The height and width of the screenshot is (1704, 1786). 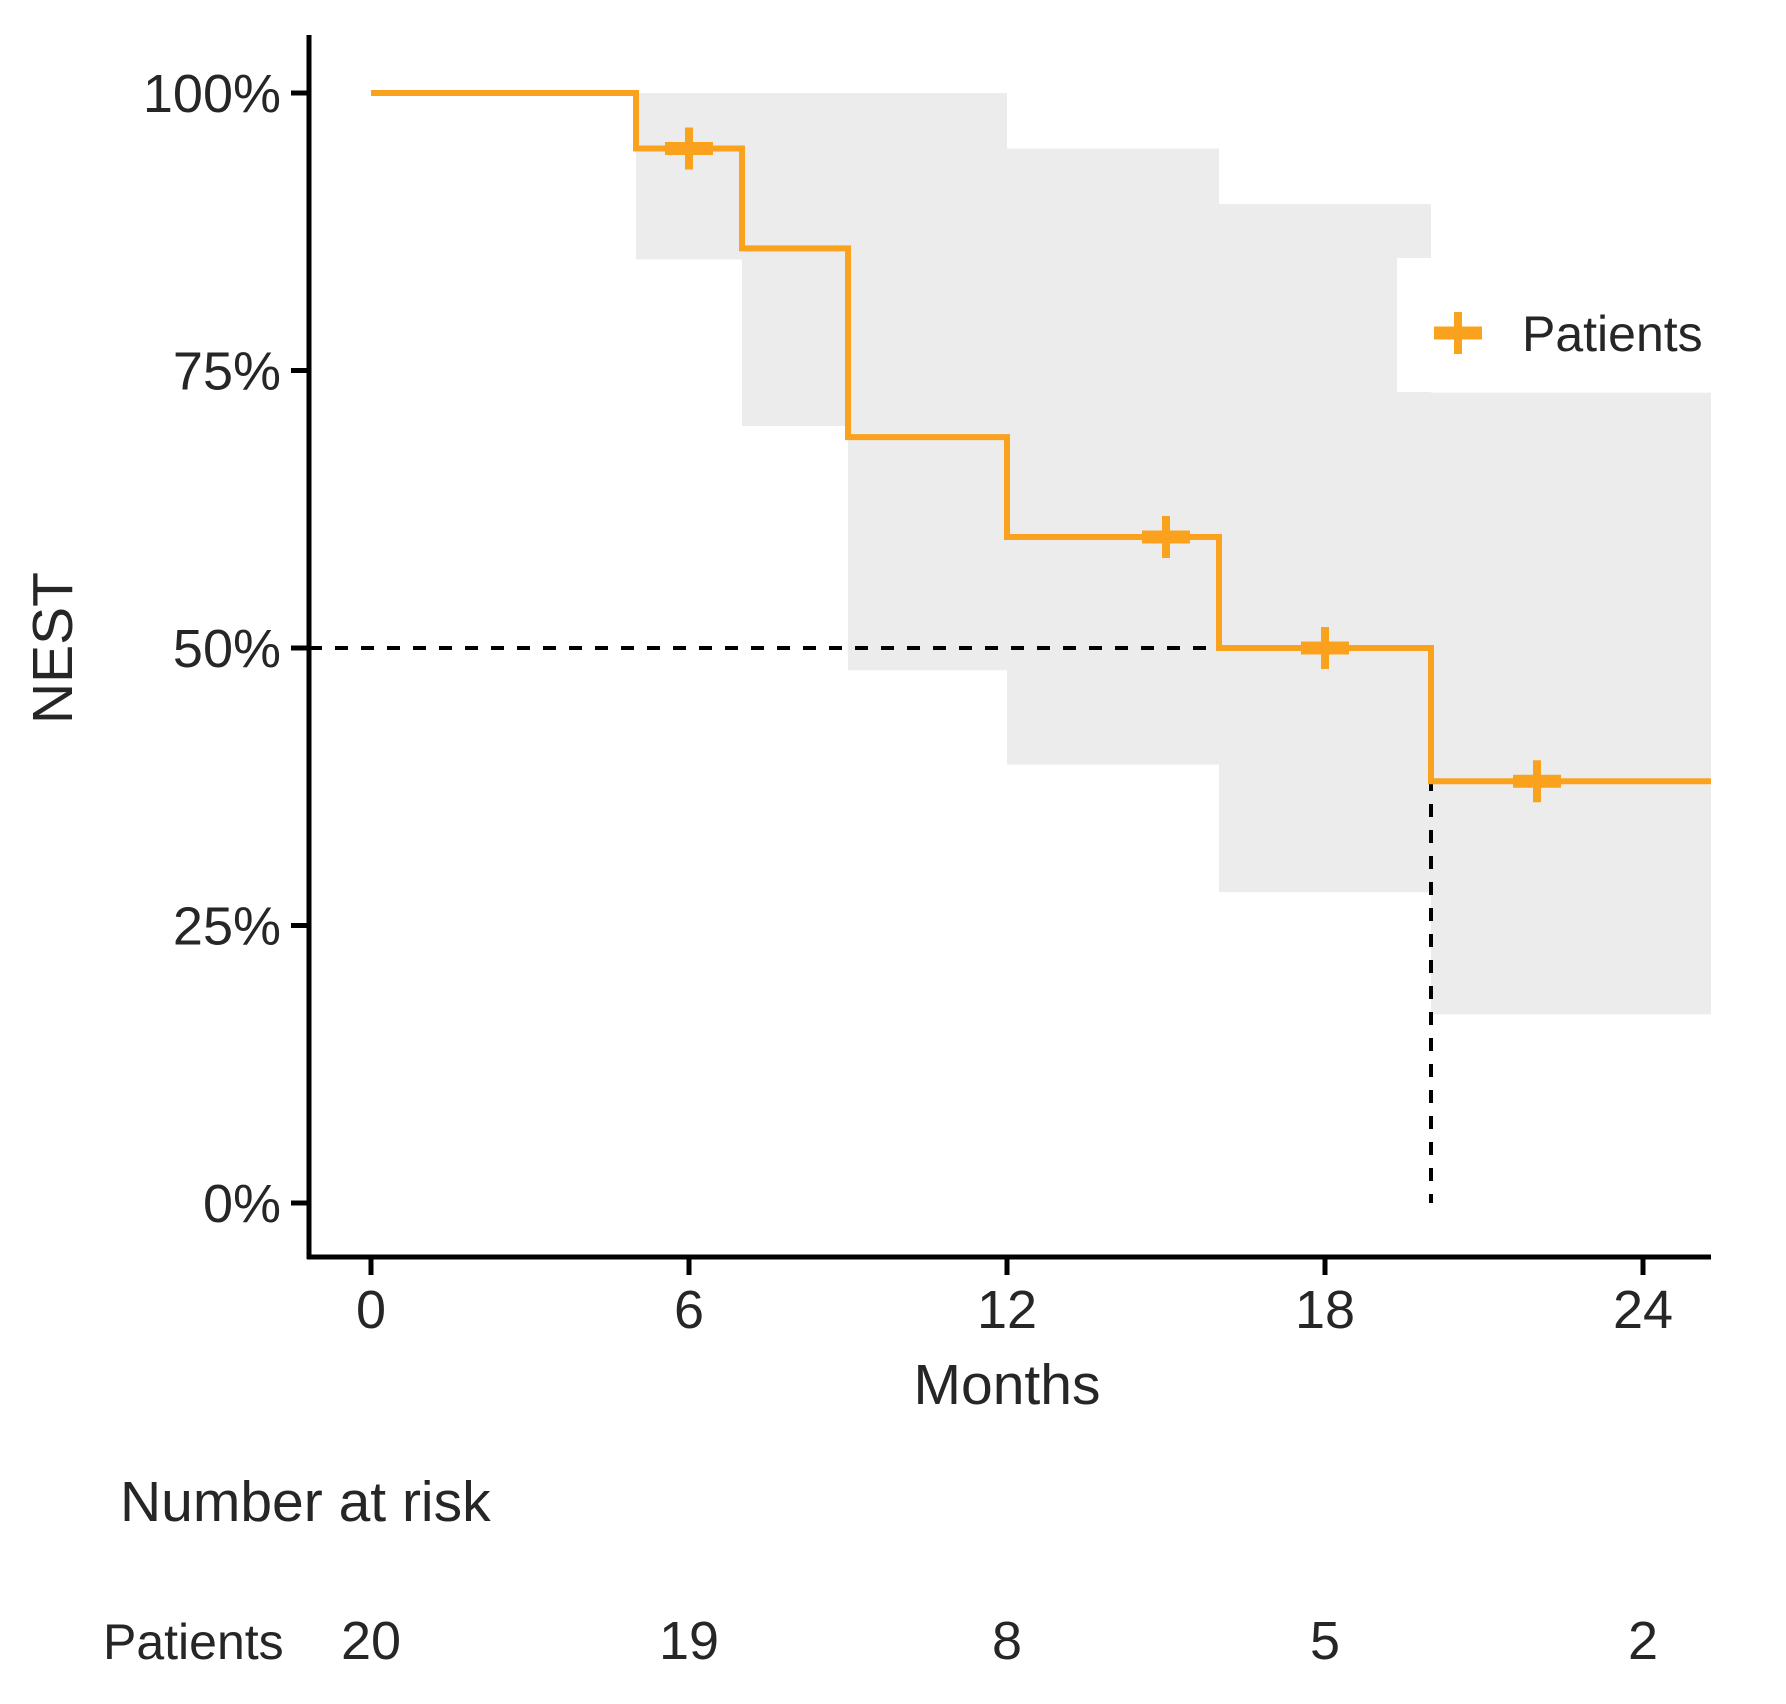 I want to click on y-tick-label: 75%, so click(x=227, y=372).